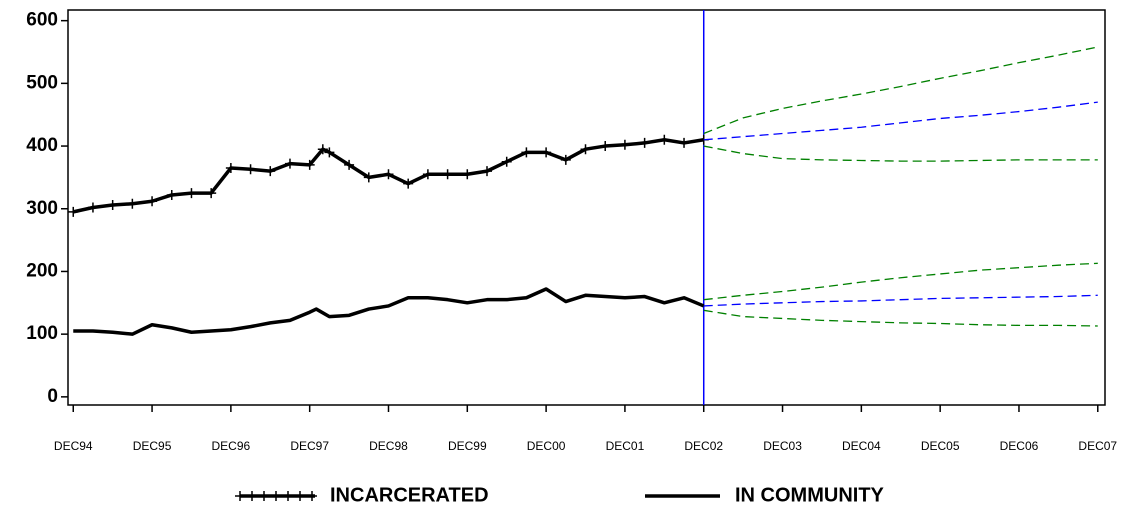  What do you see at coordinates (861, 446) in the screenshot?
I see `x-tick-label: DEC04` at bounding box center [861, 446].